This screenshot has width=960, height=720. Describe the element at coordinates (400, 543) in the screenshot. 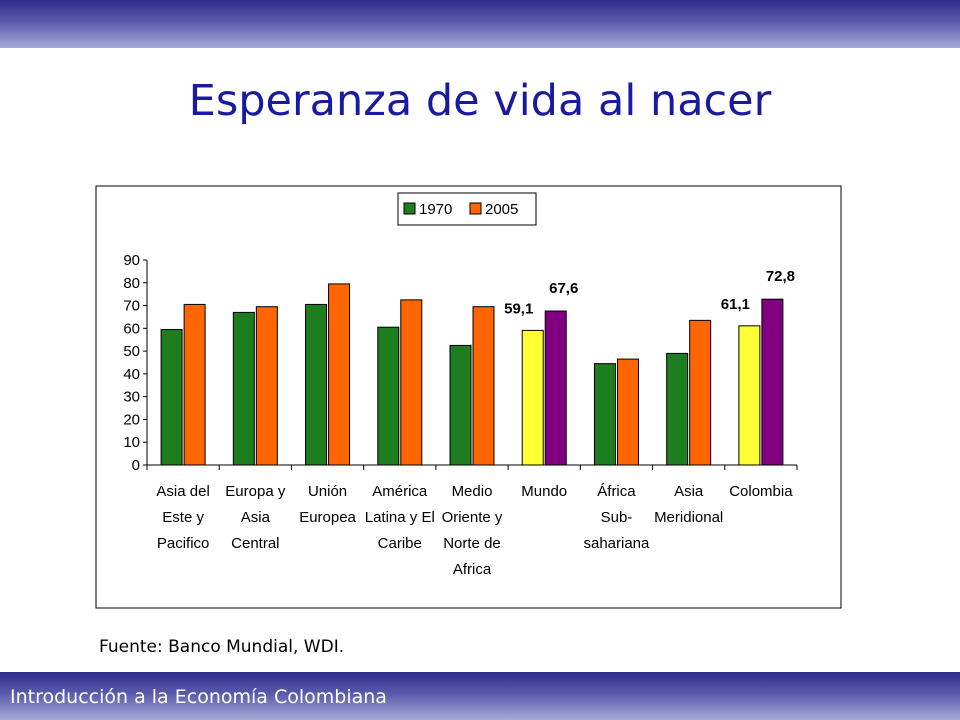

I see `x-category-label: Caribe` at that location.